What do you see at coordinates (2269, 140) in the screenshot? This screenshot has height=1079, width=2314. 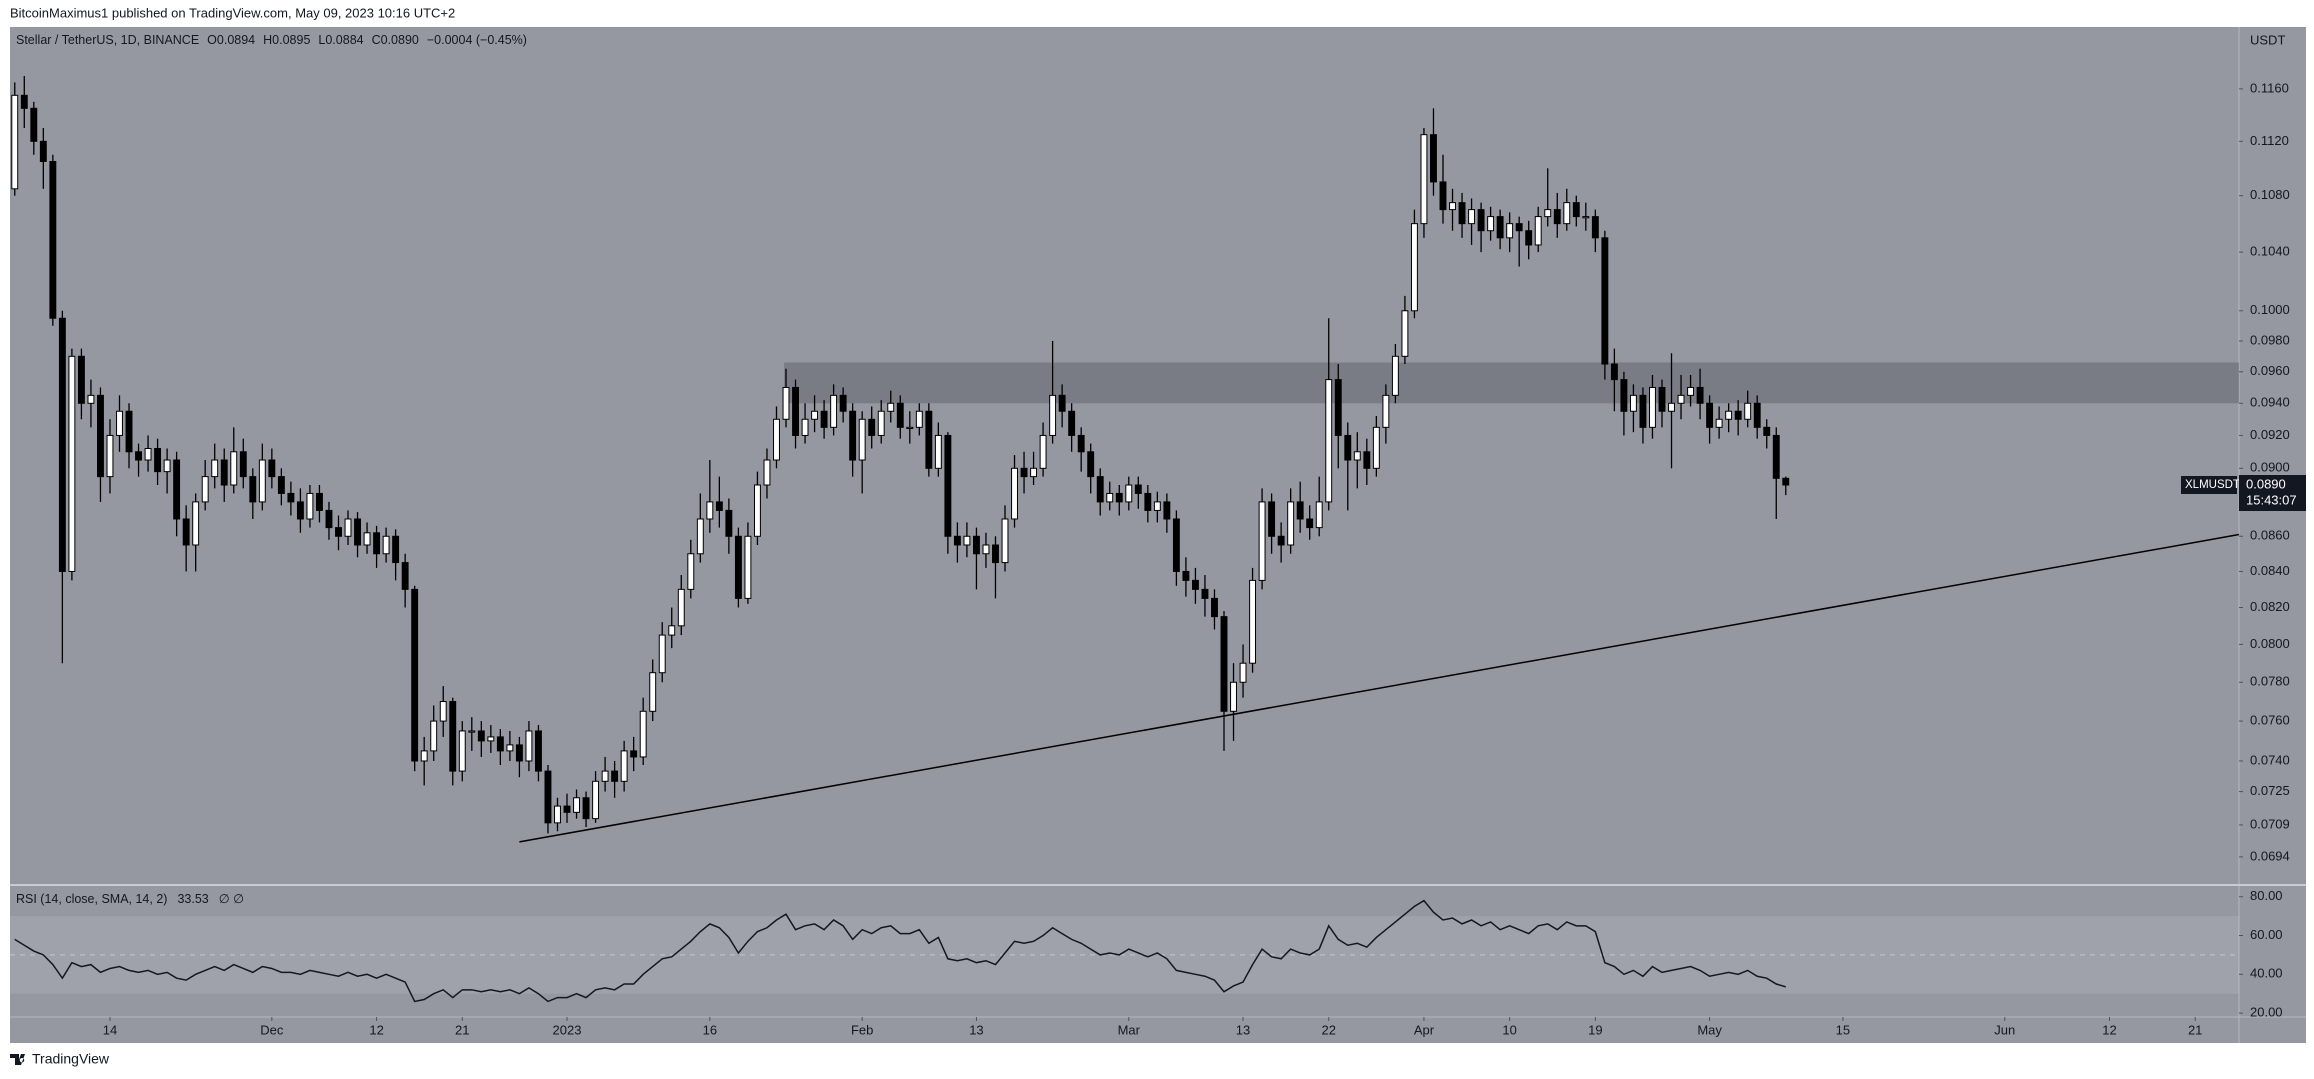 I see `y-tick-label: 0.1120` at bounding box center [2269, 140].